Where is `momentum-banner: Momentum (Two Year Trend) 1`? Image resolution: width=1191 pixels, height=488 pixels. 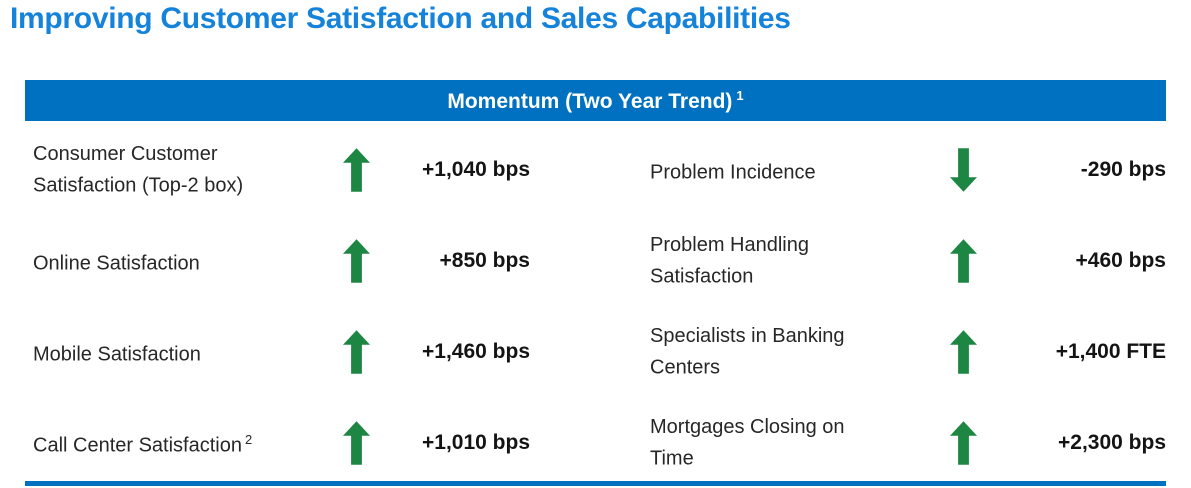
momentum-banner: Momentum (Two Year Trend) 1 is located at coordinates (595, 100).